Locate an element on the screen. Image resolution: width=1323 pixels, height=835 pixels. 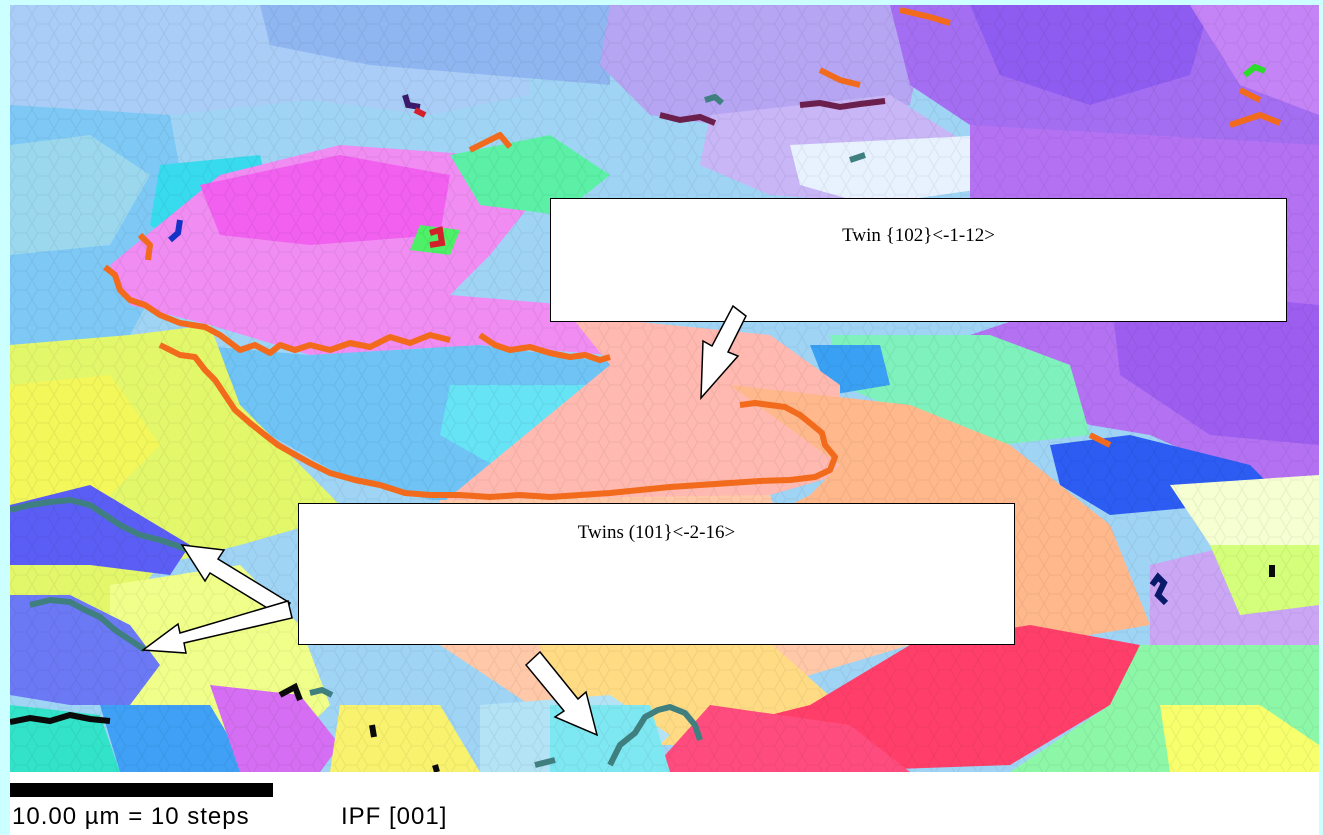
scale-footer: 10.00 µm = 10 steps IPF [001] is located at coordinates (664, 803).